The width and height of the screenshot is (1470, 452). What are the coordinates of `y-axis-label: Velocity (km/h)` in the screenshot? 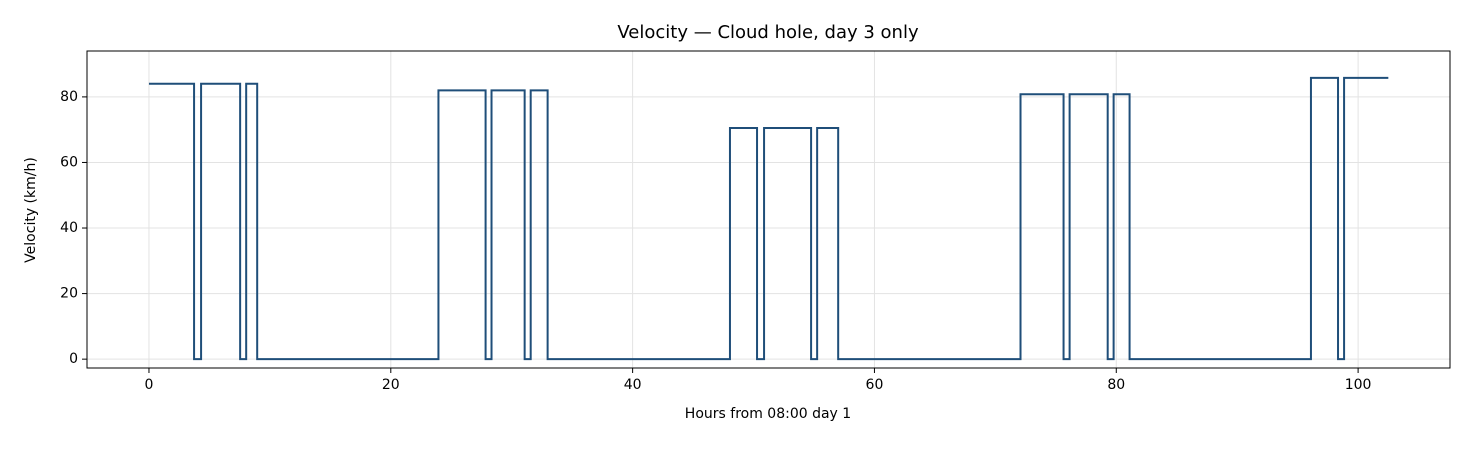 It's located at (31, 210).